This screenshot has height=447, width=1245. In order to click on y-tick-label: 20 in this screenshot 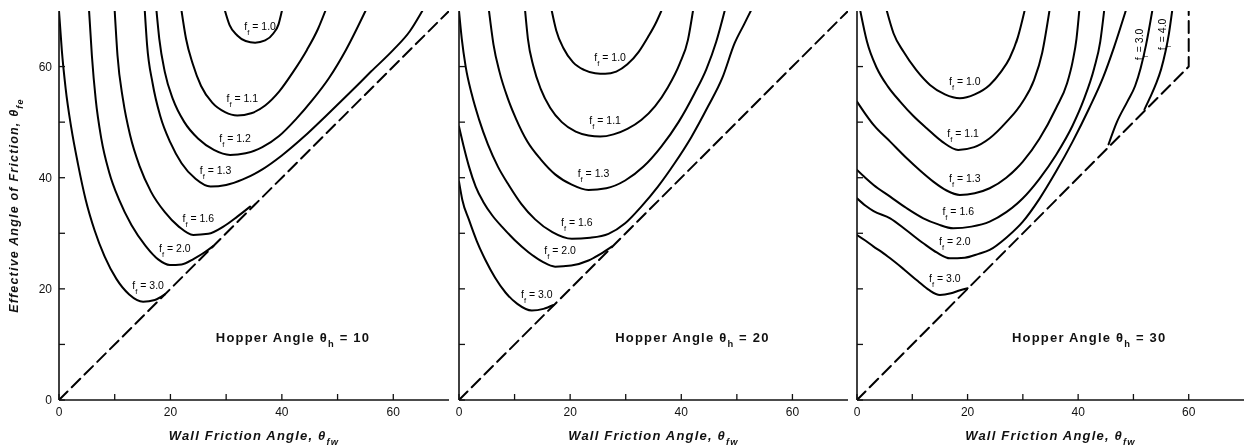, I will do `click(45, 288)`.